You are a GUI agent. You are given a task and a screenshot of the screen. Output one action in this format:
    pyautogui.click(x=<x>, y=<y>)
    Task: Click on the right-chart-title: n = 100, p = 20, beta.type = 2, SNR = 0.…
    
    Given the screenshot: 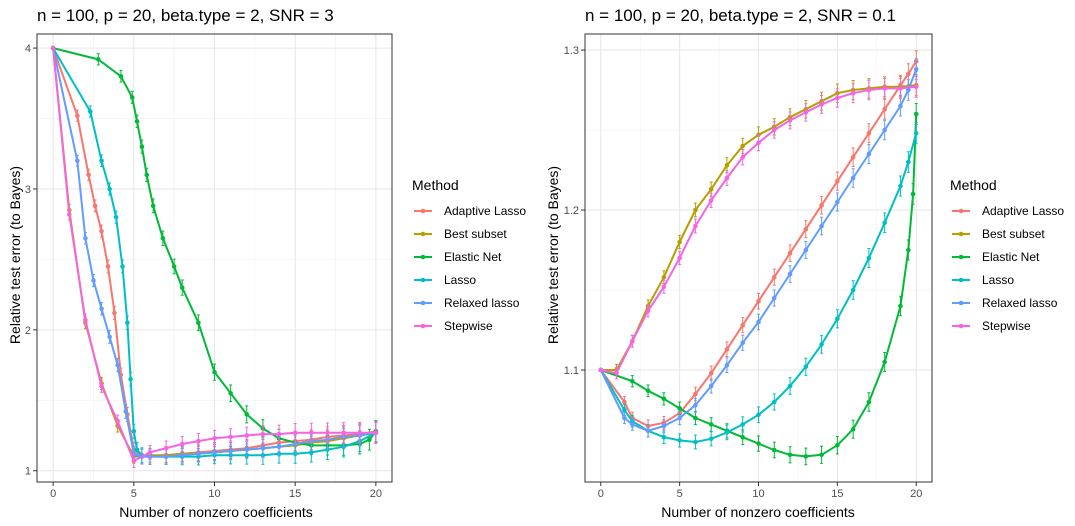 What is the action you would take?
    pyautogui.click(x=740, y=15)
    